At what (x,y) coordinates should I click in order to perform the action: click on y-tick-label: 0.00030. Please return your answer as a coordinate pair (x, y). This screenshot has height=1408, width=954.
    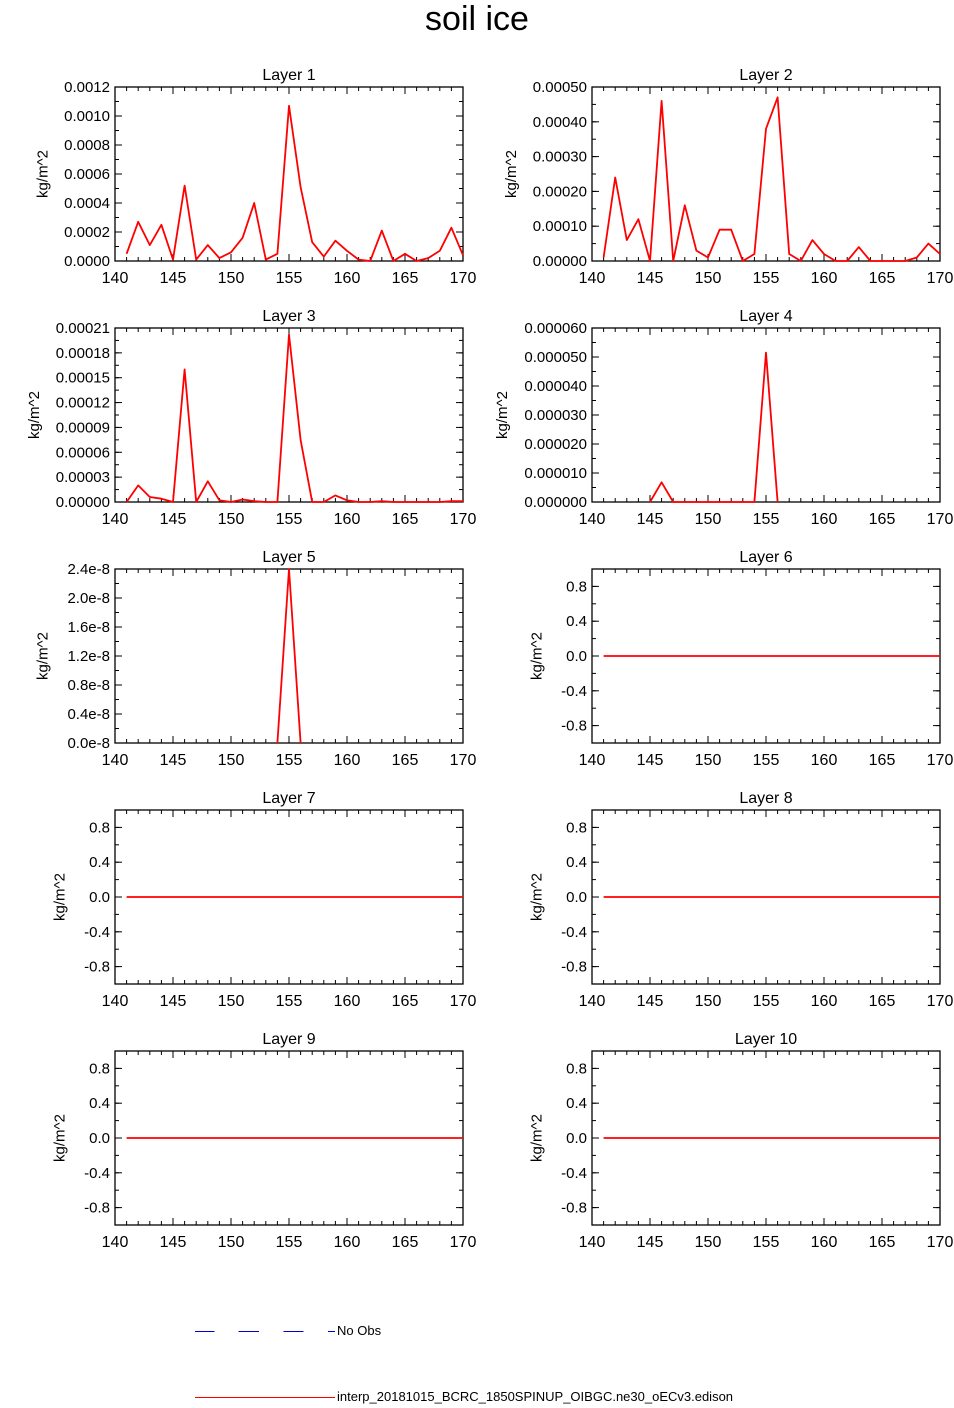
    Looking at the image, I should click on (560, 157).